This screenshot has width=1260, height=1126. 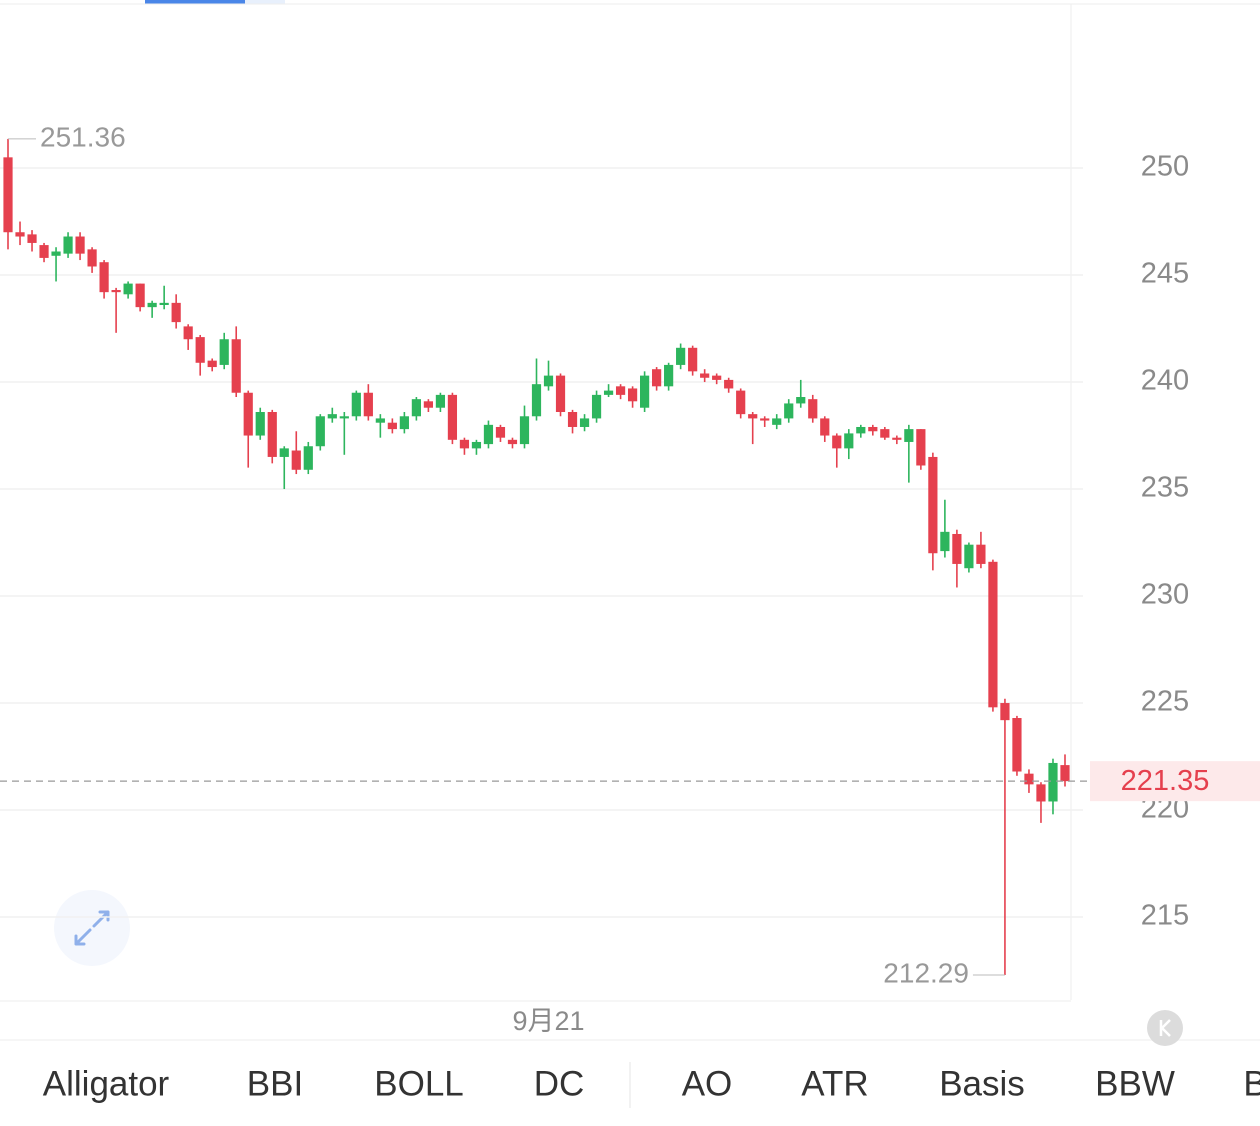 I want to click on last-price-label: 221.35, so click(x=1165, y=781).